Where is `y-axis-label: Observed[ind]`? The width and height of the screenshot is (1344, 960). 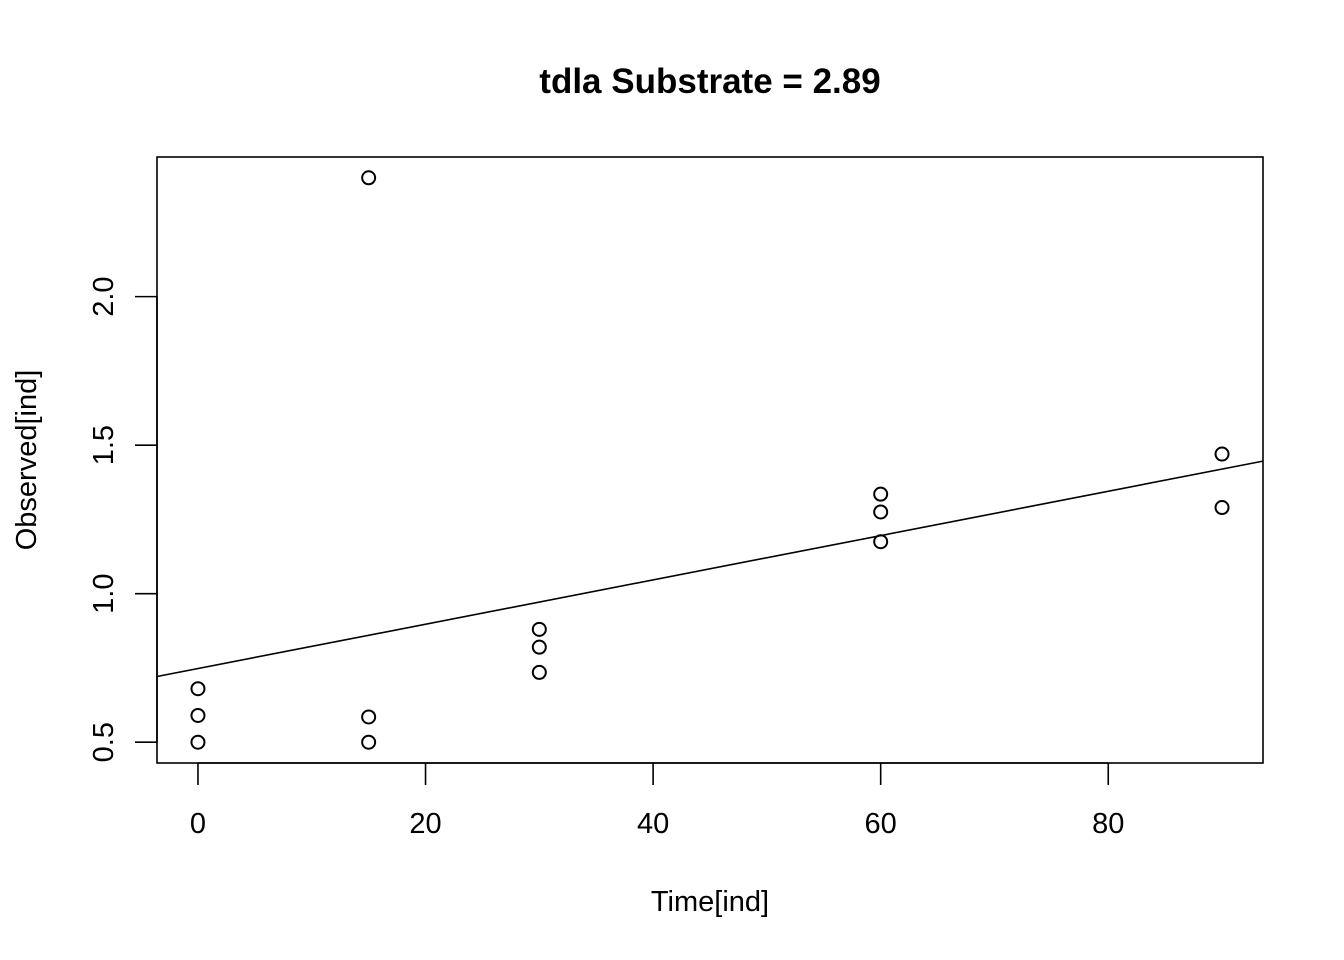
y-axis-label: Observed[ind] is located at coordinates (27, 460).